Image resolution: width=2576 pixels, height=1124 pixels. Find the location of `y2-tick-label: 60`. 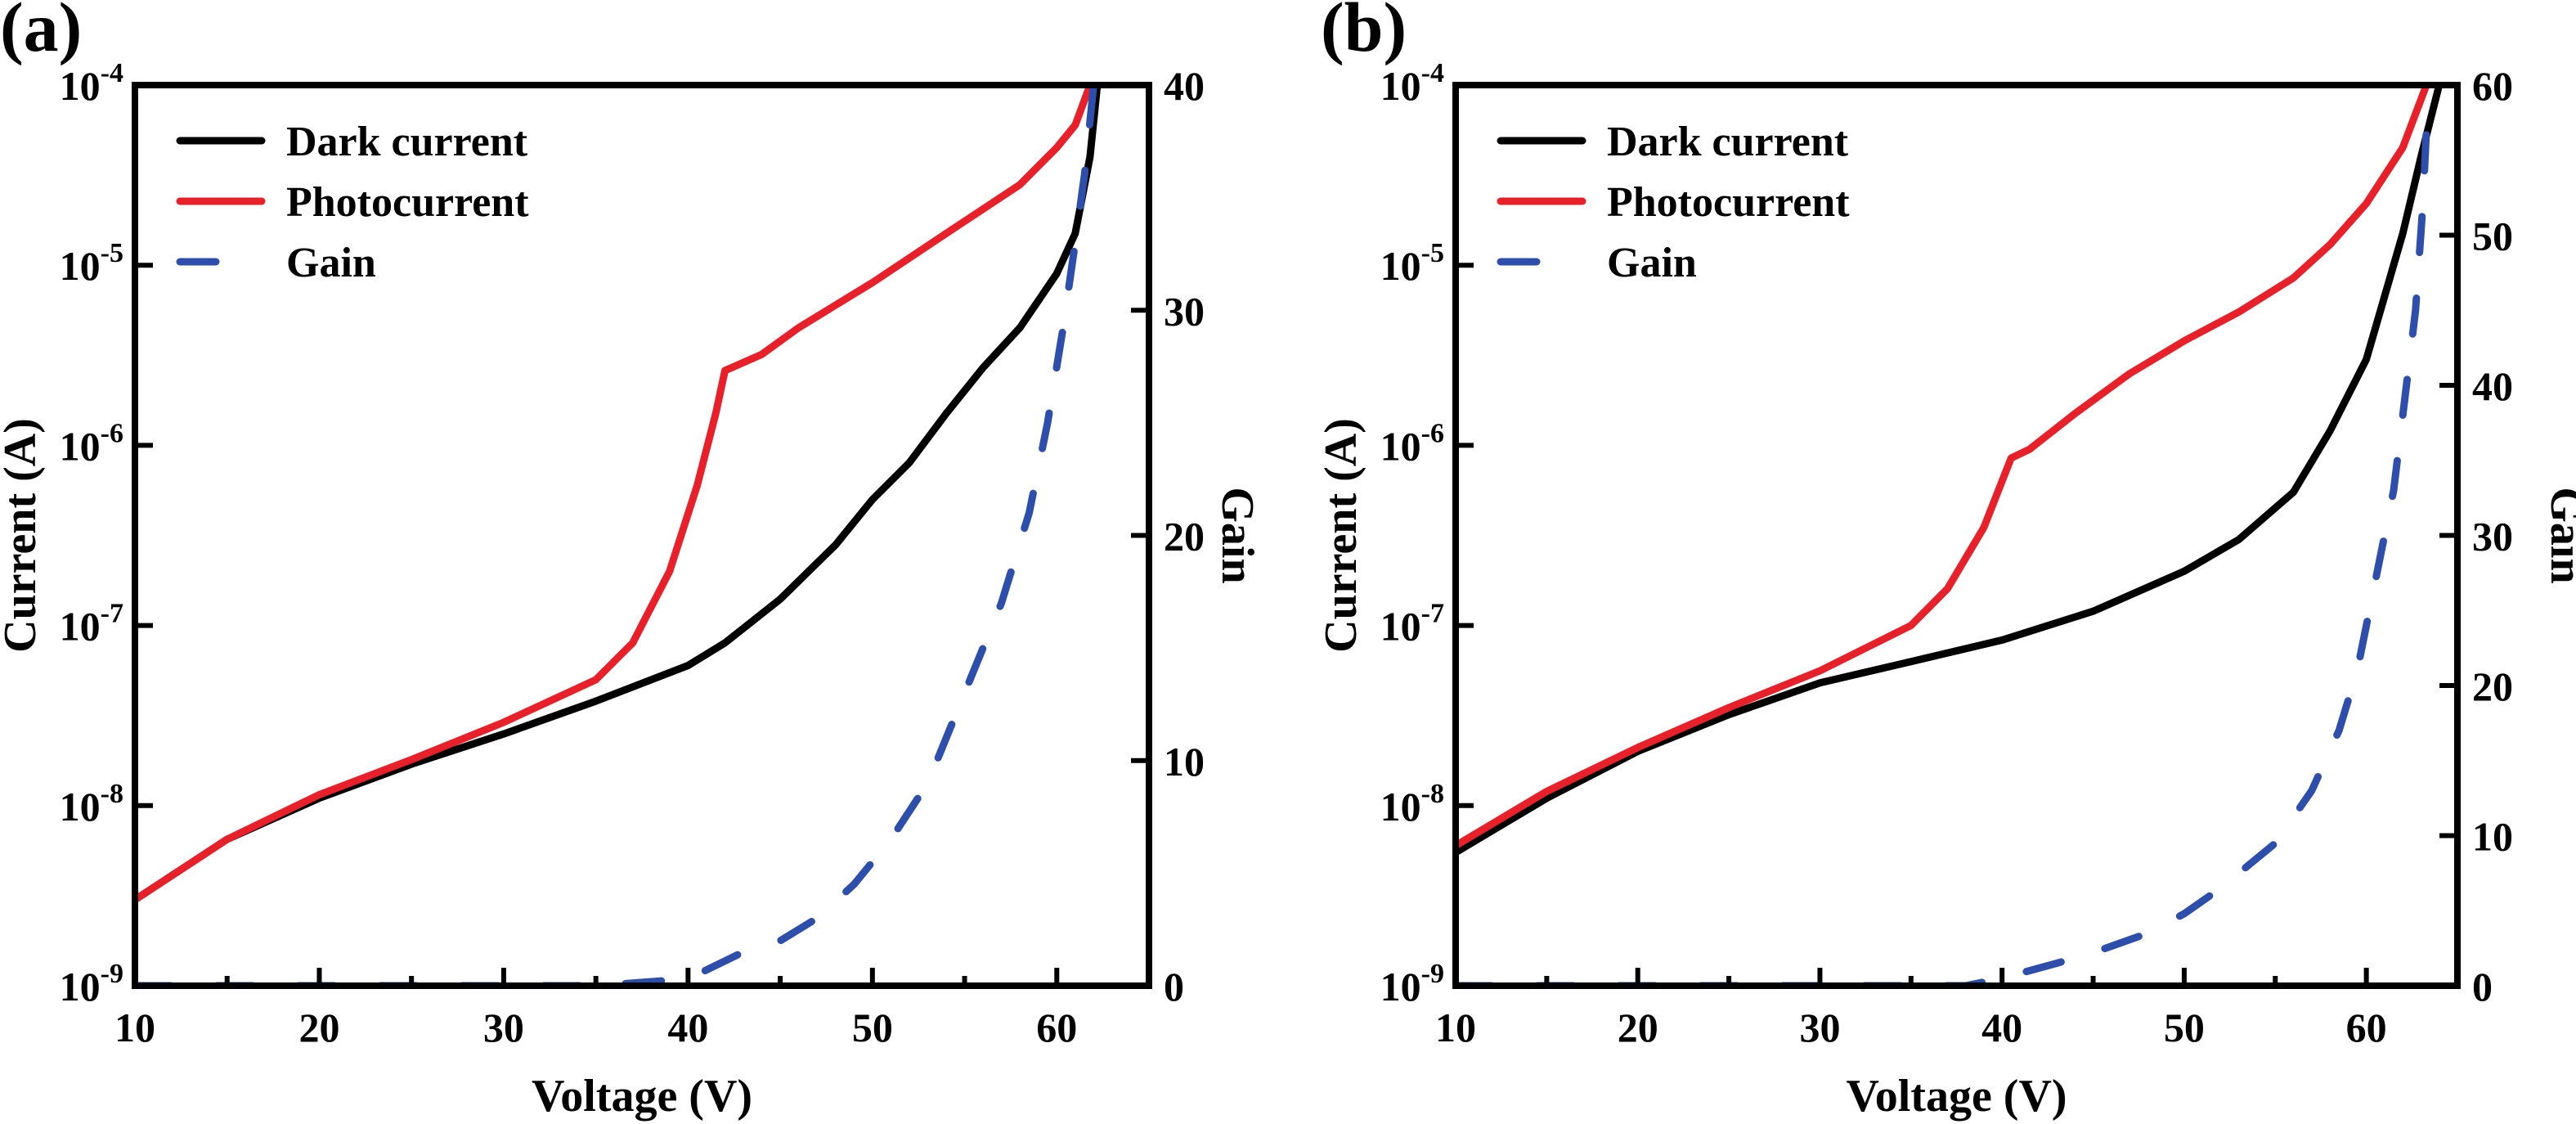

y2-tick-label: 60 is located at coordinates (2492, 86).